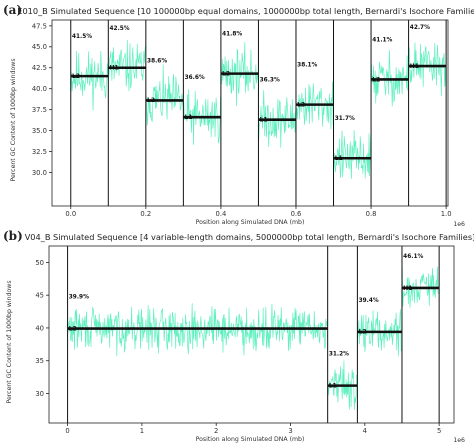 The height and width of the screenshot is (446, 474). I want to click on x-tick-label: 0.8, so click(371, 214).